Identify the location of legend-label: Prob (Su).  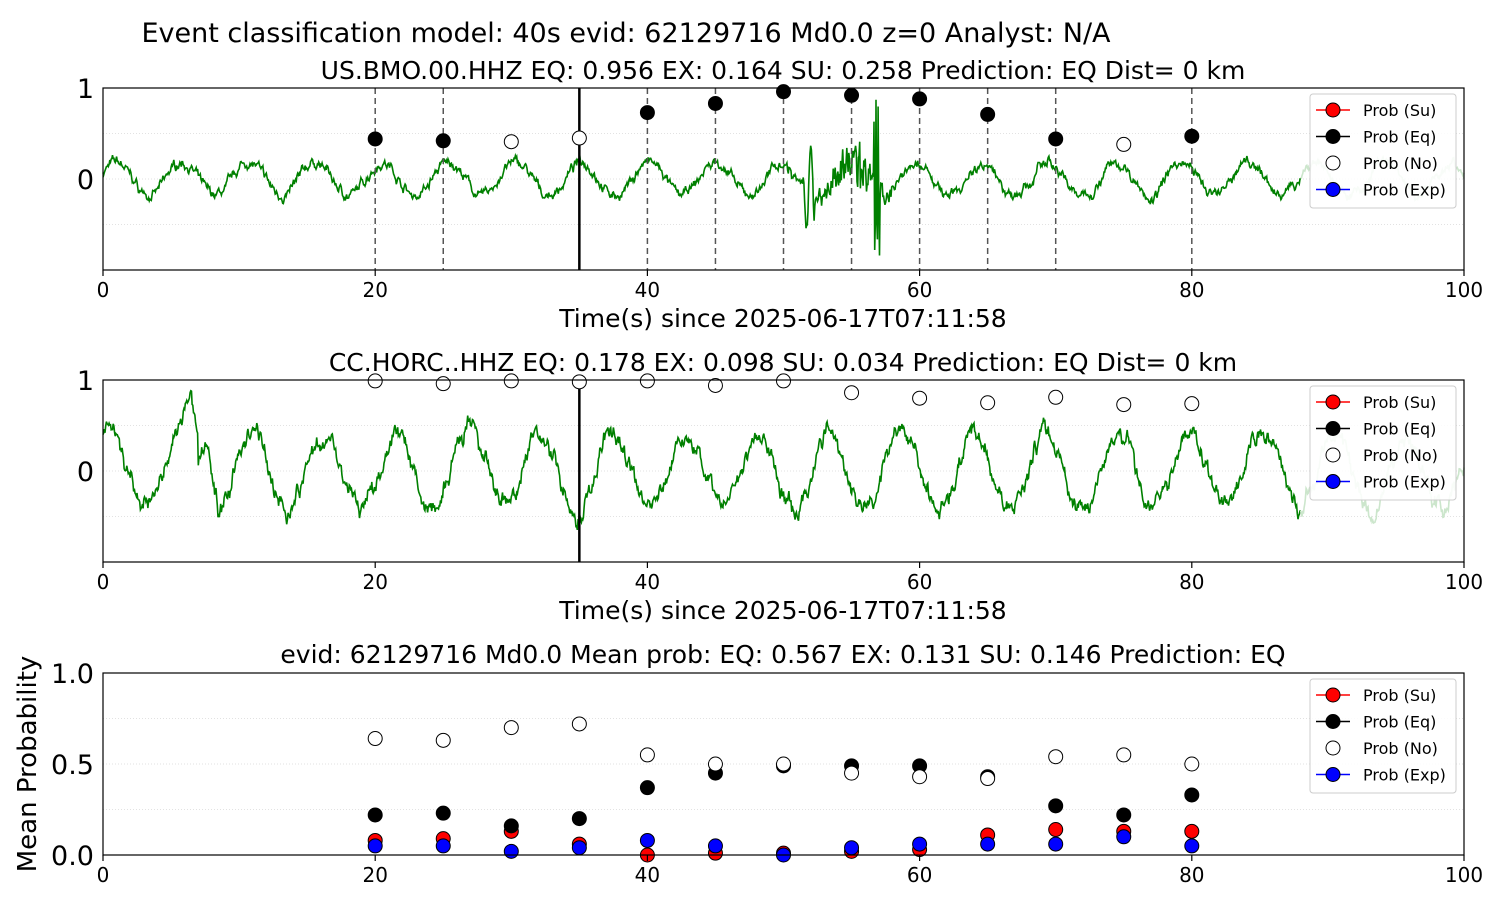
(1399, 695).